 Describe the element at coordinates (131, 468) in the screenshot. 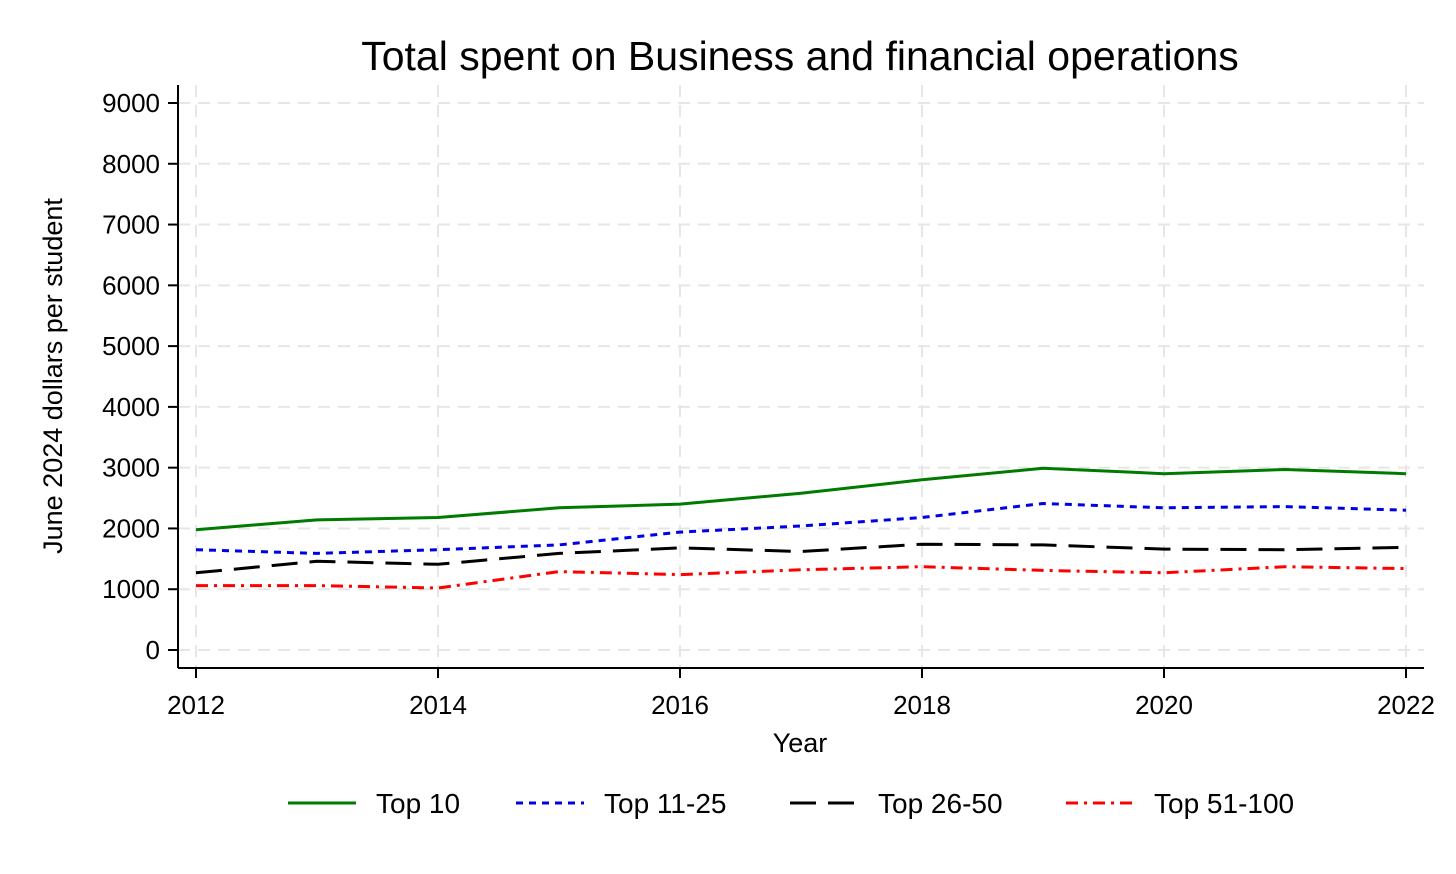

I see `y-tick-label: 3000` at that location.